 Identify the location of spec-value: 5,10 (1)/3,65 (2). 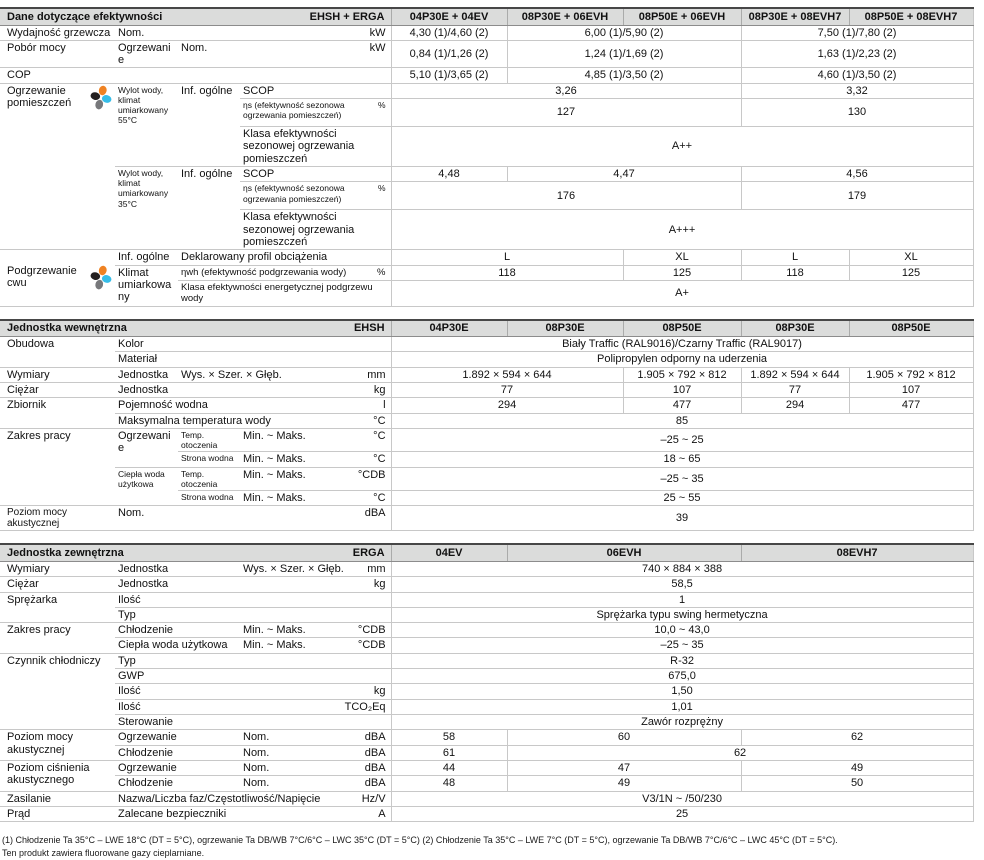
(448, 75).